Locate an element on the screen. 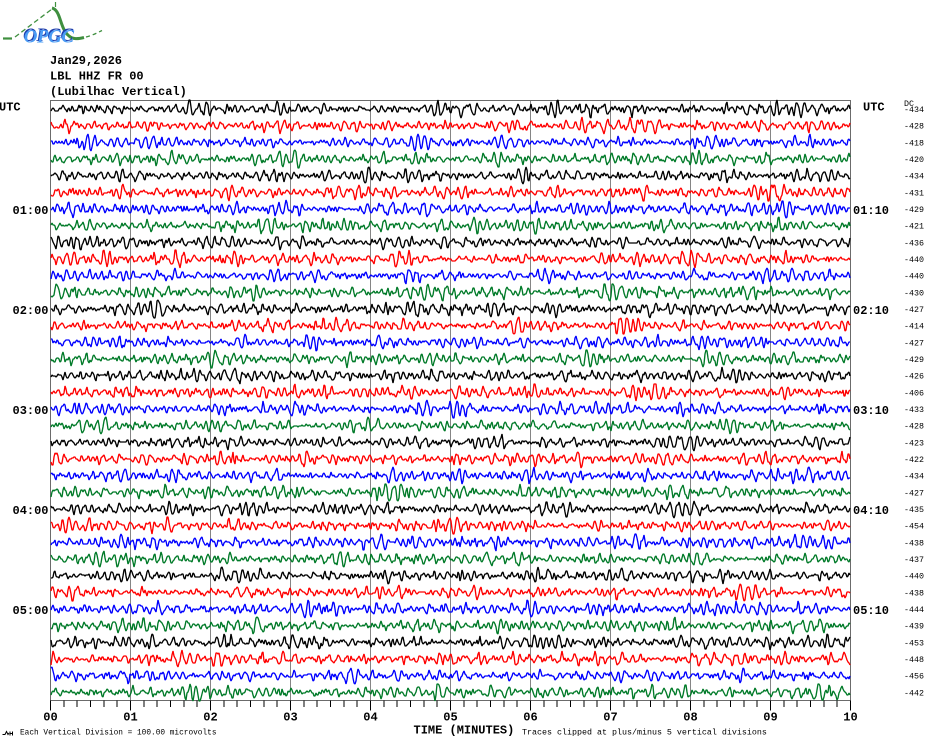 The height and width of the screenshot is (749, 930). svg-text: -421 is located at coordinates (914, 227).